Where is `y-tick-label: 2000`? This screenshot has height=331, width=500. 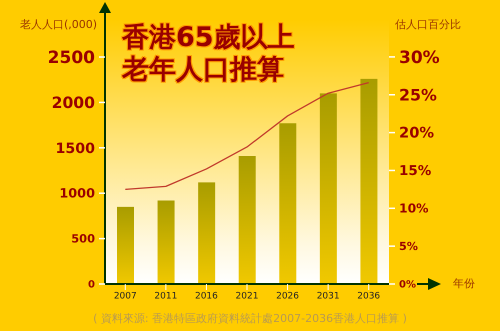
y-tick-label: 2000 is located at coordinates (74, 103).